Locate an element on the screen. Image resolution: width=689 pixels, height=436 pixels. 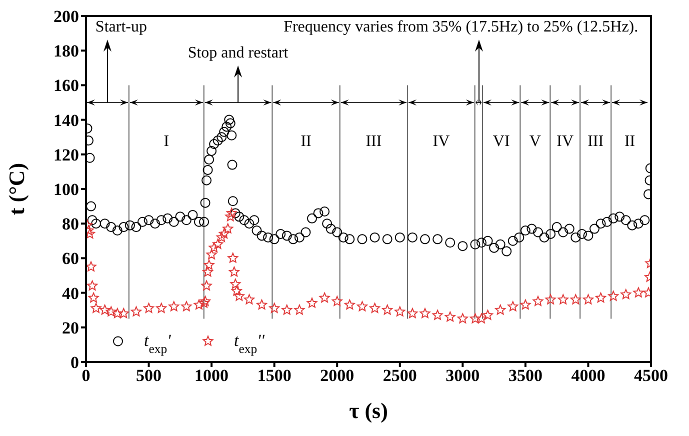
y-tick-label: 120 is located at coordinates (66, 154).